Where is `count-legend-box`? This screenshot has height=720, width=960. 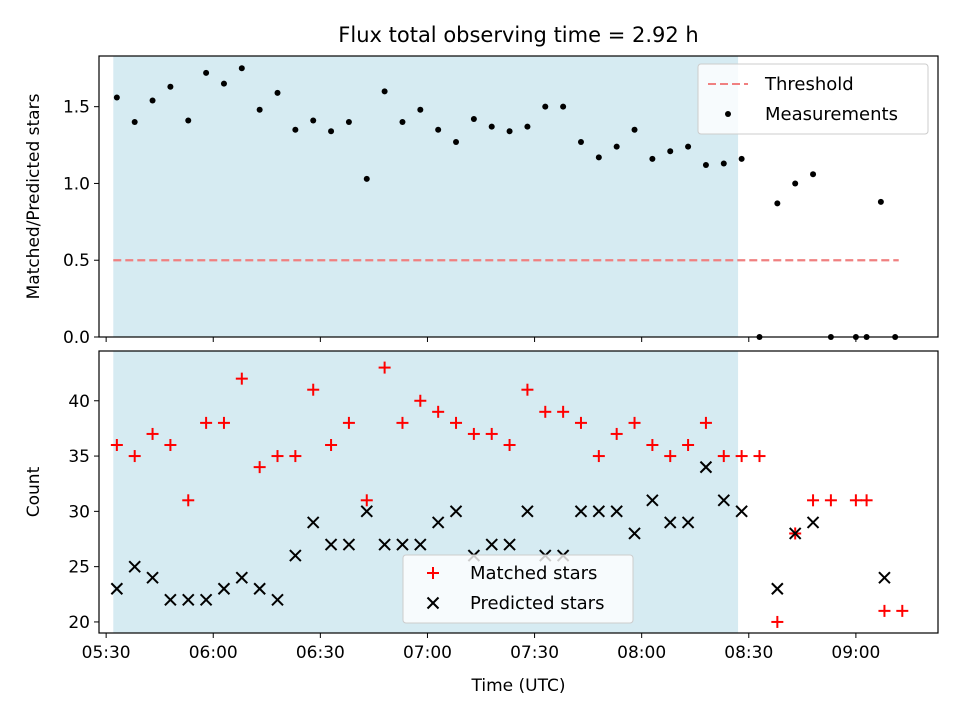 count-legend-box is located at coordinates (518, 589).